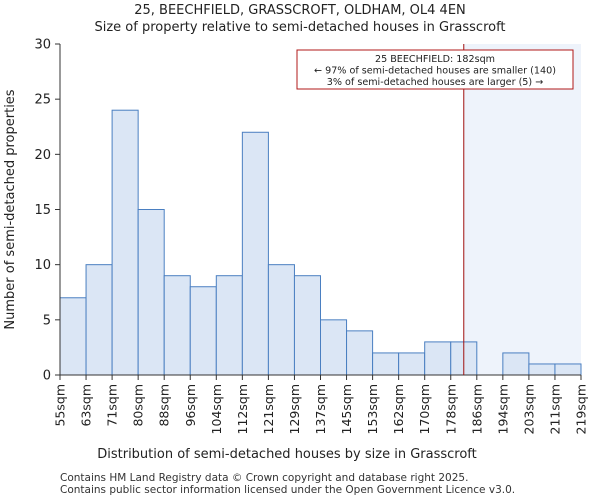  What do you see at coordinates (47, 376) in the screenshot?
I see `y-tick-label: 0` at bounding box center [47, 376].